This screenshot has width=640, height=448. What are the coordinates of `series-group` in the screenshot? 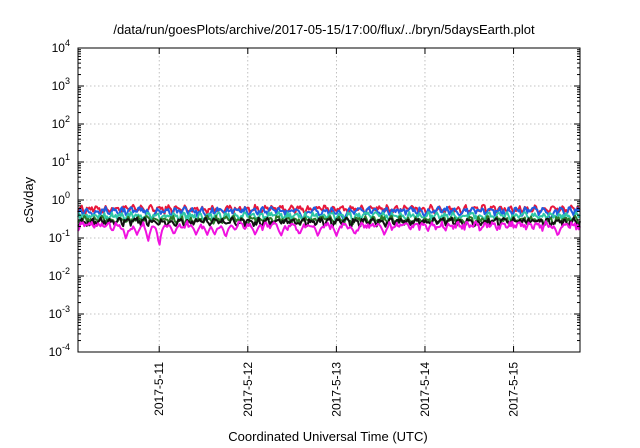 It's located at (329, 224).